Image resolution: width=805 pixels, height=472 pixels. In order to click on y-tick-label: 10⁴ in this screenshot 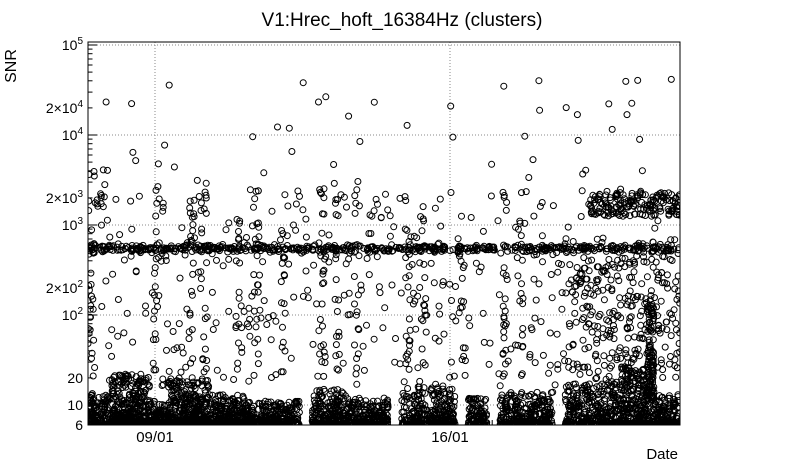, I will do `click(73, 134)`.